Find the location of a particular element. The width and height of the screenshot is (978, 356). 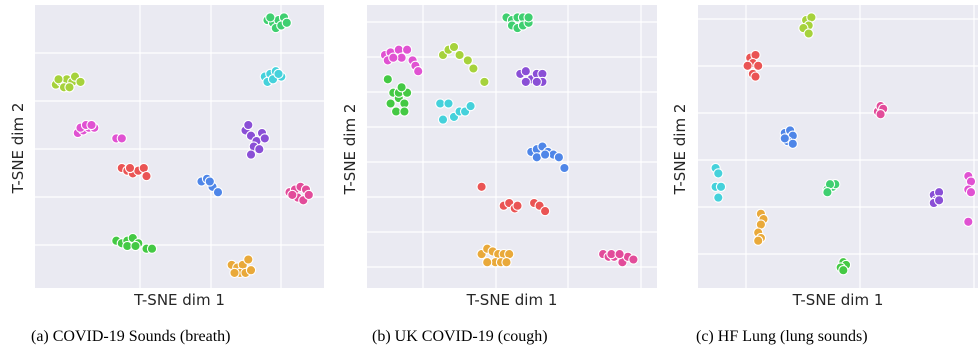

caption-a: (a) COVID-19 Sounds (breath) is located at coordinates (131, 336).